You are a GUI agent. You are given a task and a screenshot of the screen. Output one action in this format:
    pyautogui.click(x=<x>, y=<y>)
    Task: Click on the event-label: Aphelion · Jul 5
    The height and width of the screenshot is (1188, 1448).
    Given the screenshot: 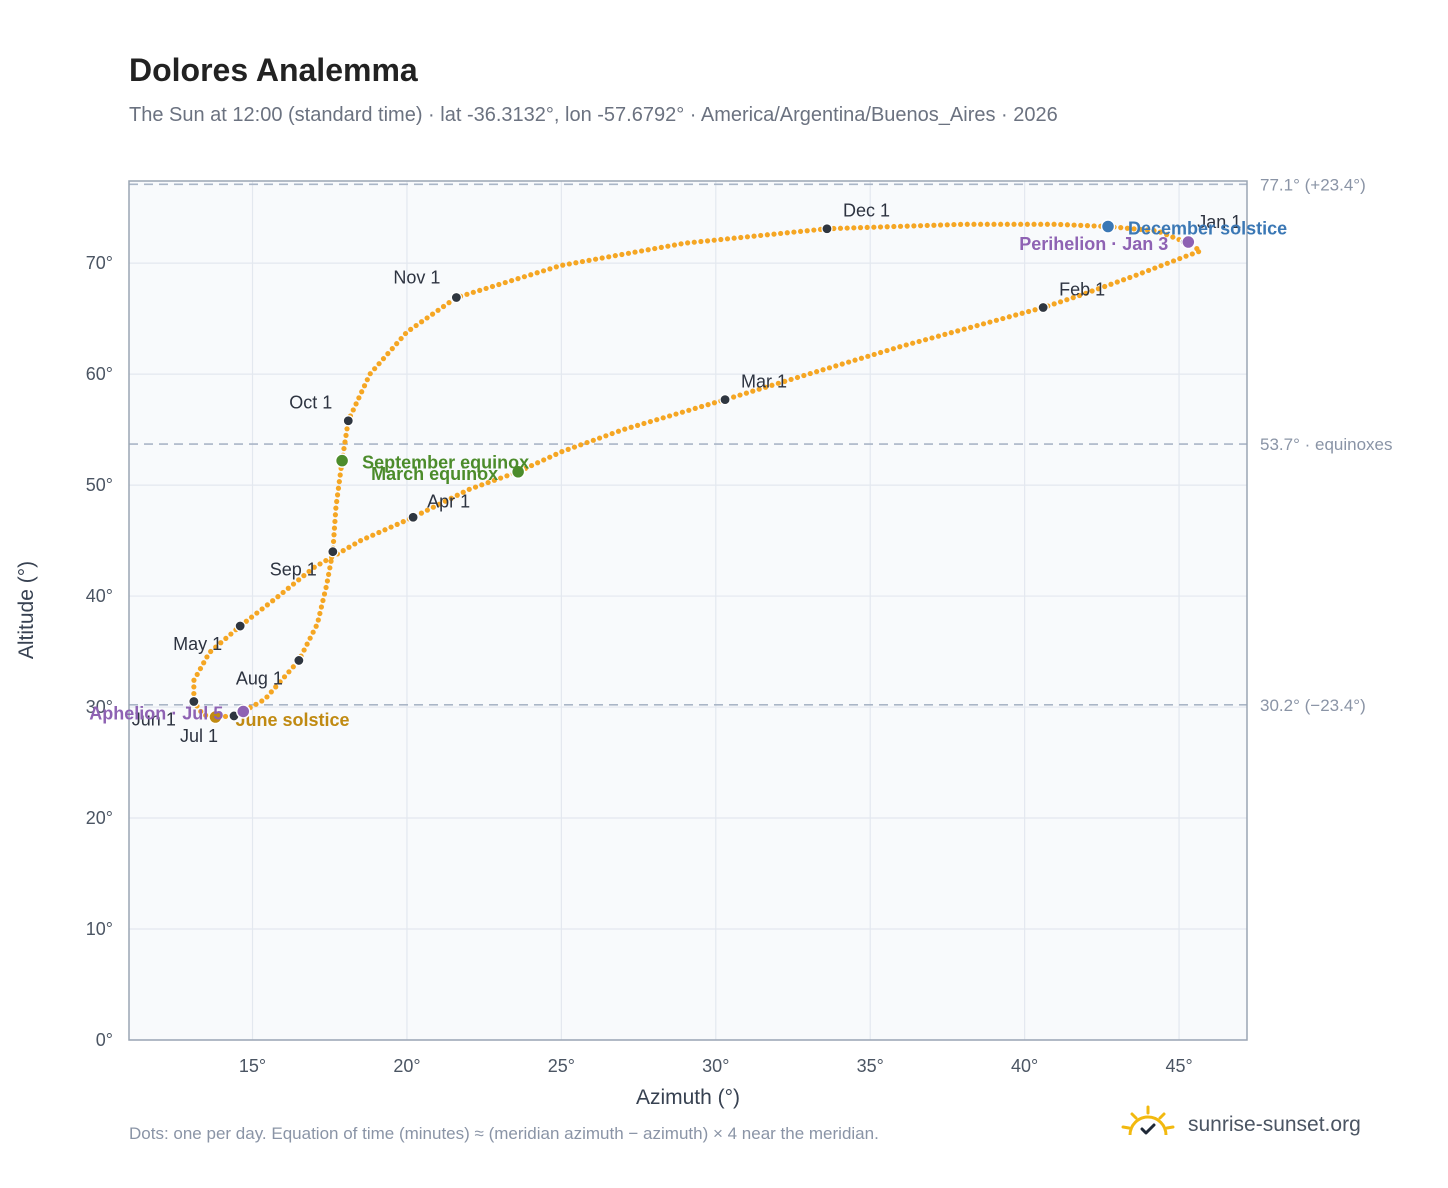 What is the action you would take?
    pyautogui.click(x=156, y=713)
    